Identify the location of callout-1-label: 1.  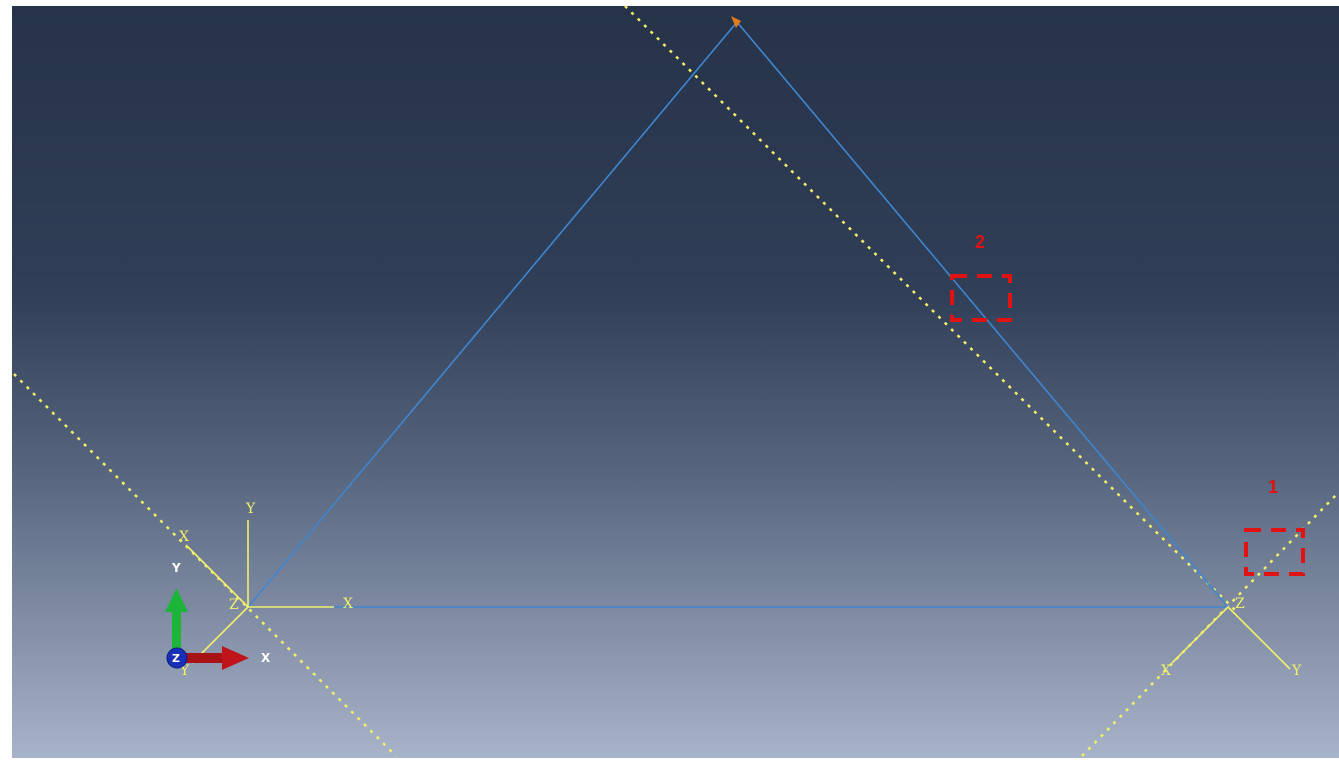
(1273, 487).